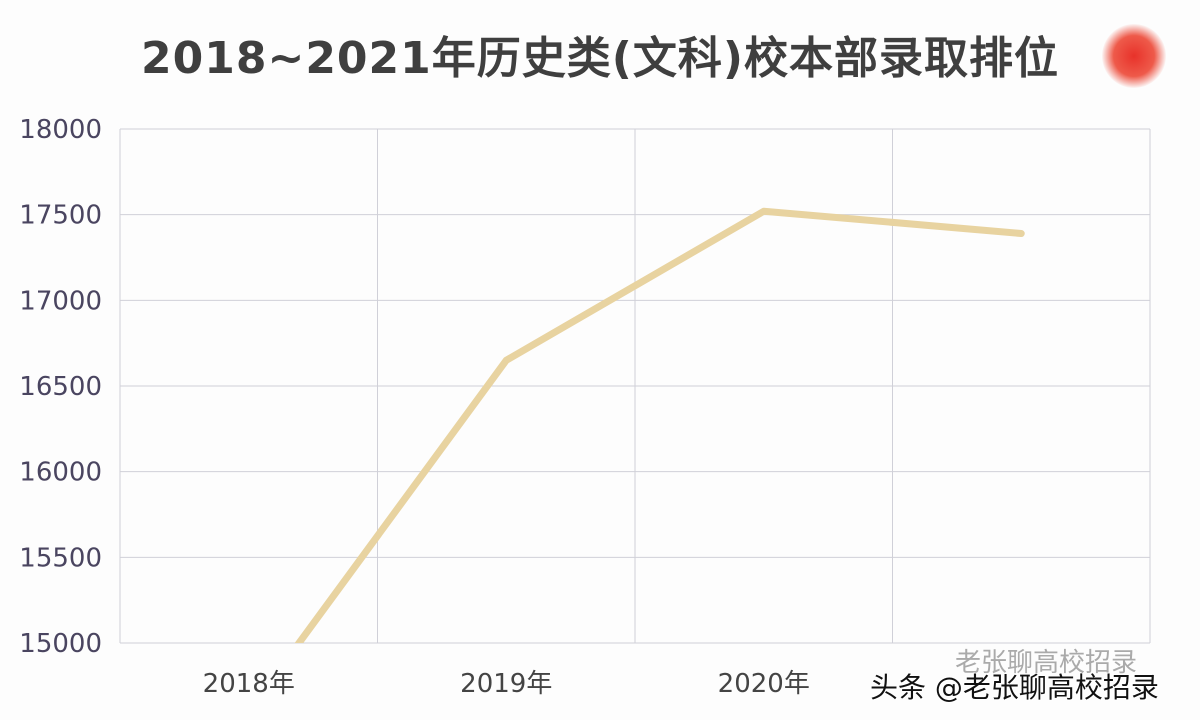 This screenshot has width=1200, height=720. Describe the element at coordinates (506, 684) in the screenshot. I see `x-tick-label: 2019年` at that location.